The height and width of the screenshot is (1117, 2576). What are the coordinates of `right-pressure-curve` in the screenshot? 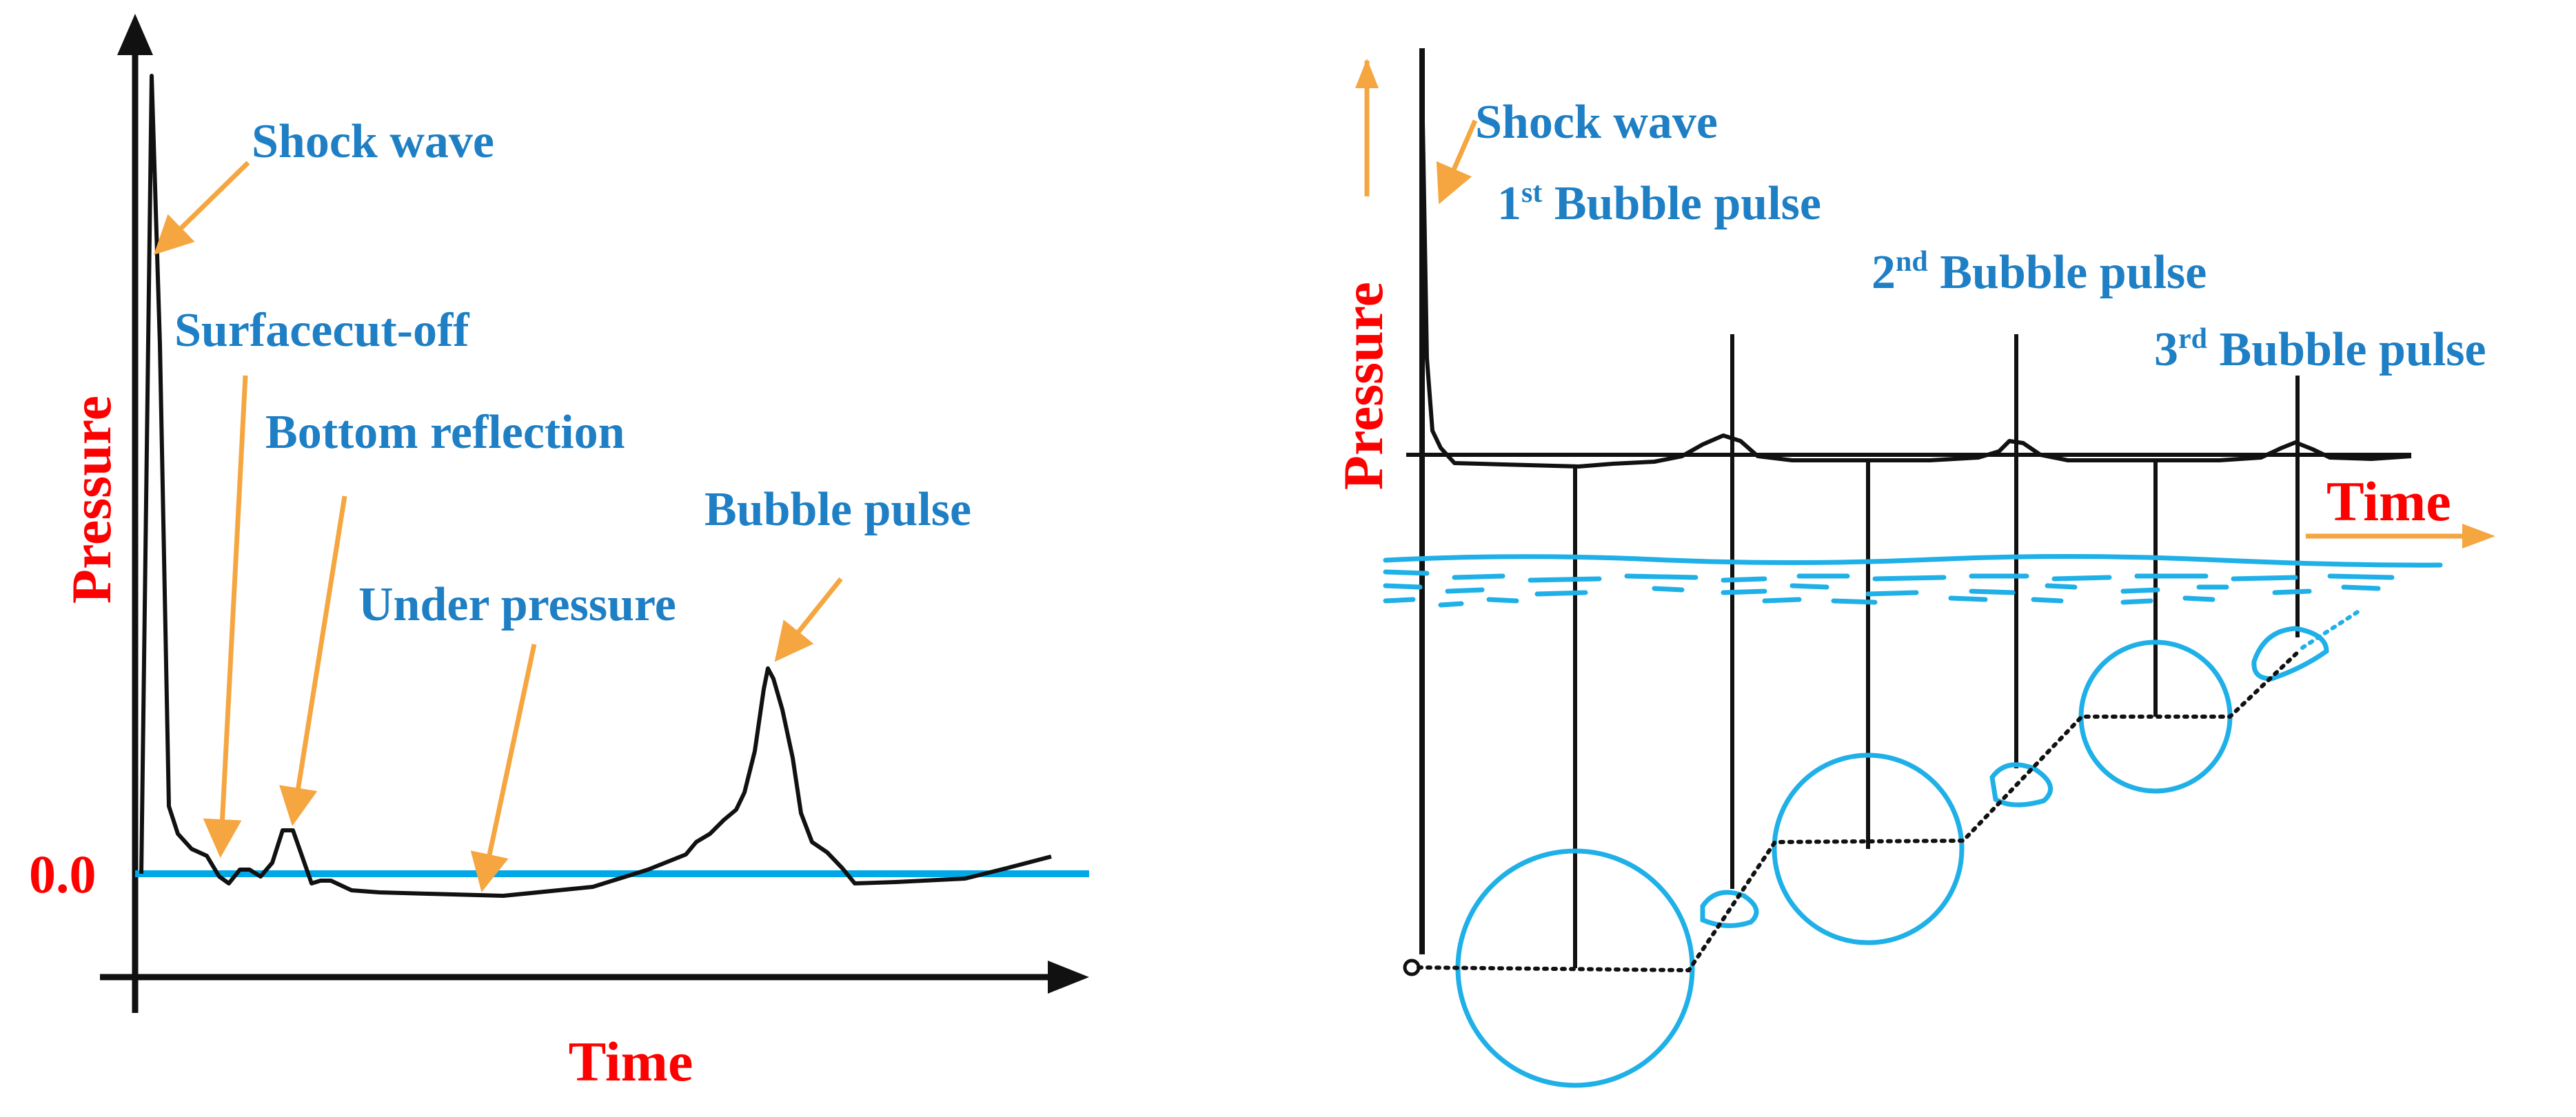 It's located at (1916, 275).